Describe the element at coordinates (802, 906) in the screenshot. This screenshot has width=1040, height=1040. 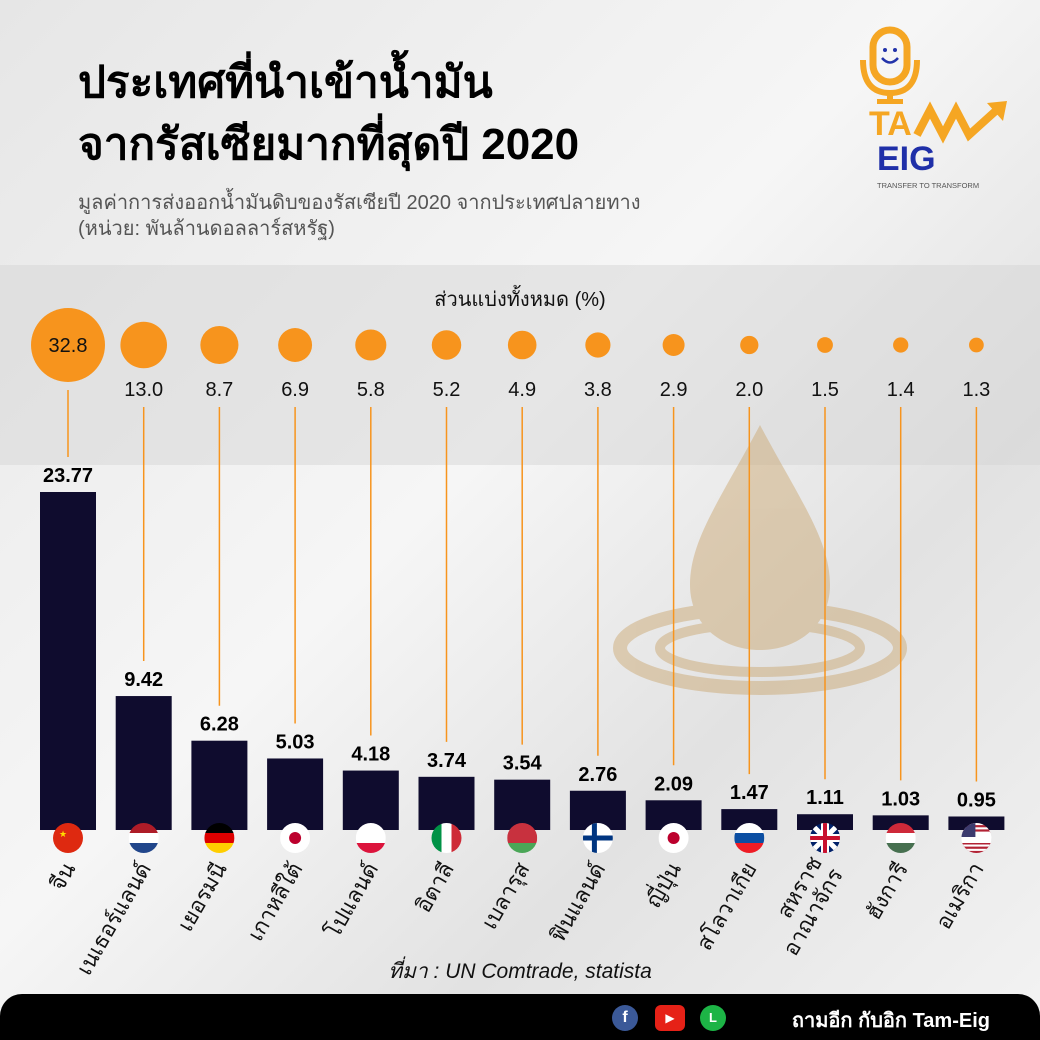
I see `country-label: สหราชอาณาจักร` at that location.